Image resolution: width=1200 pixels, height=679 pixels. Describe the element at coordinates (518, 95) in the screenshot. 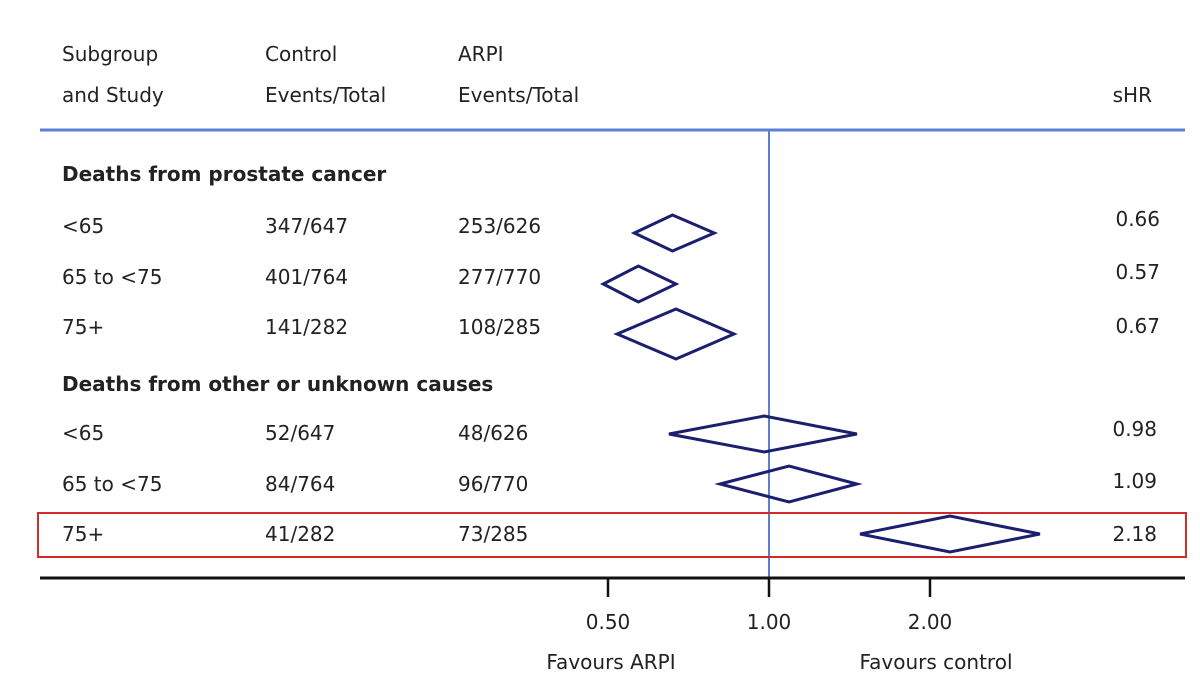

I see `header-arpi-line2: Events/Total` at that location.